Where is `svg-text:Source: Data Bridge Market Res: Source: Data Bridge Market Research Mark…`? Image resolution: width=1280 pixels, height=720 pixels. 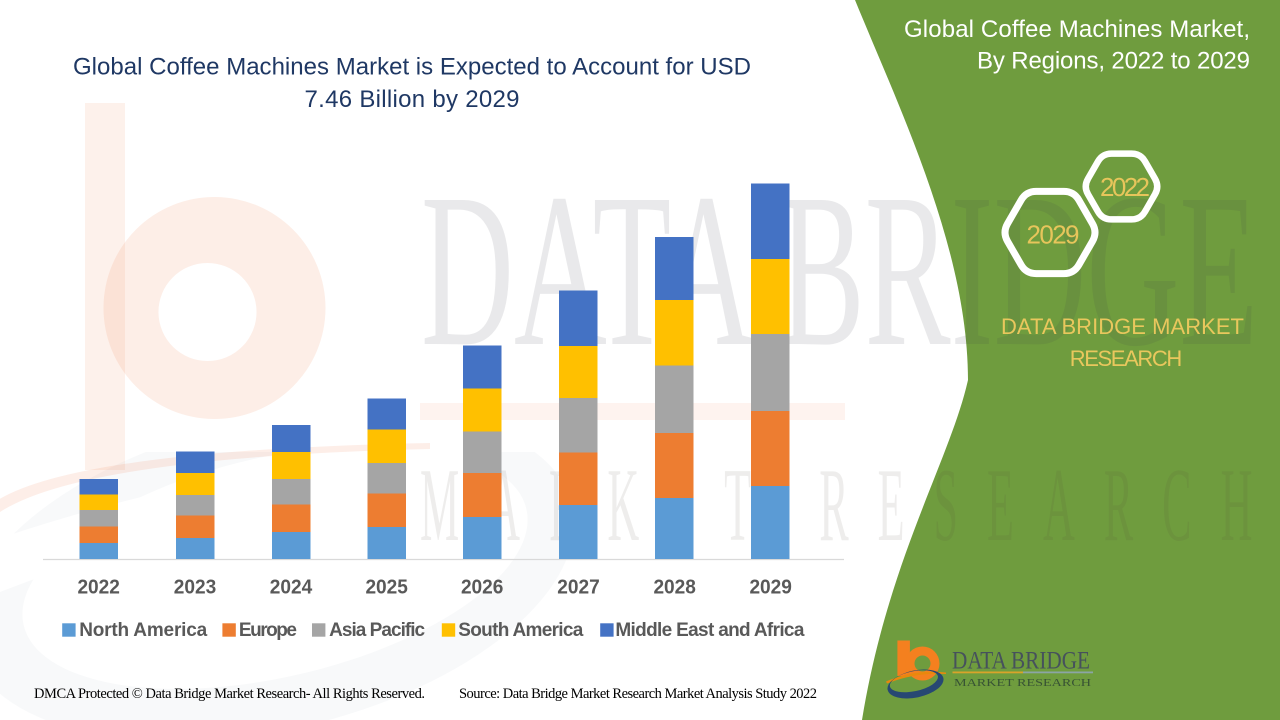 svg-text:Source: Data Bridge Market Res: Source: Data Bridge Market Research Mark… is located at coordinates (638, 694).